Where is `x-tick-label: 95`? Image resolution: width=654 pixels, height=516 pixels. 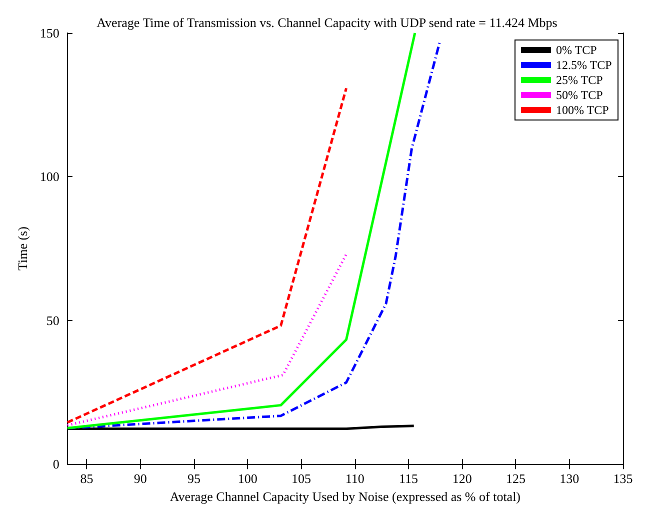 x-tick-label: 95 is located at coordinates (193, 478).